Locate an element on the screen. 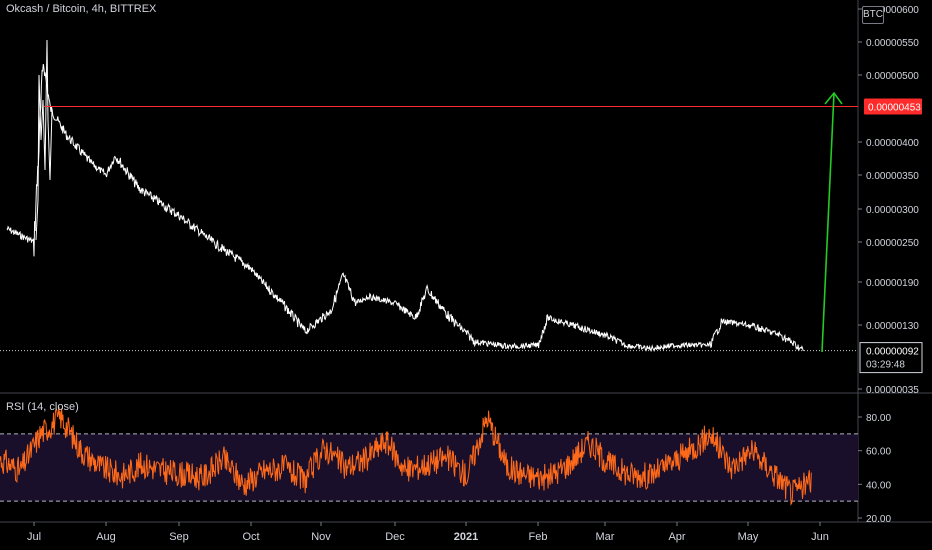 Image resolution: width=932 pixels, height=550 pixels. price-tick-label: 0.00000600 is located at coordinates (892, 10).